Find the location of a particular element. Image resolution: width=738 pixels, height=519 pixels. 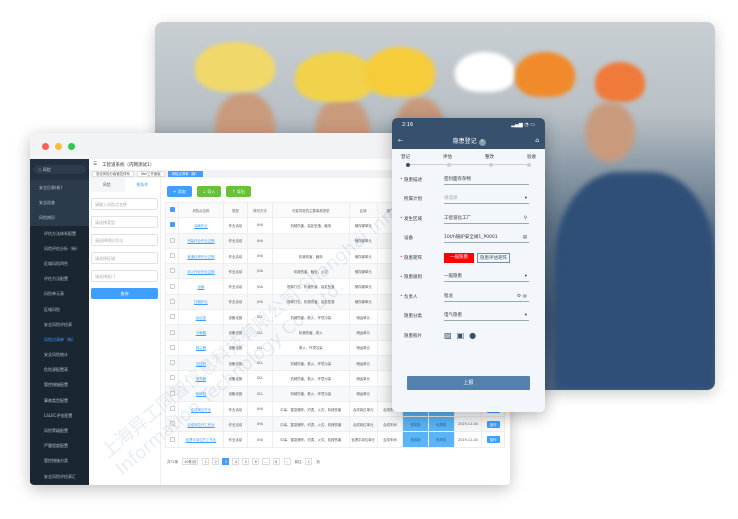

sidebar-item: 危险源配置表 is located at coordinates (59, 370).